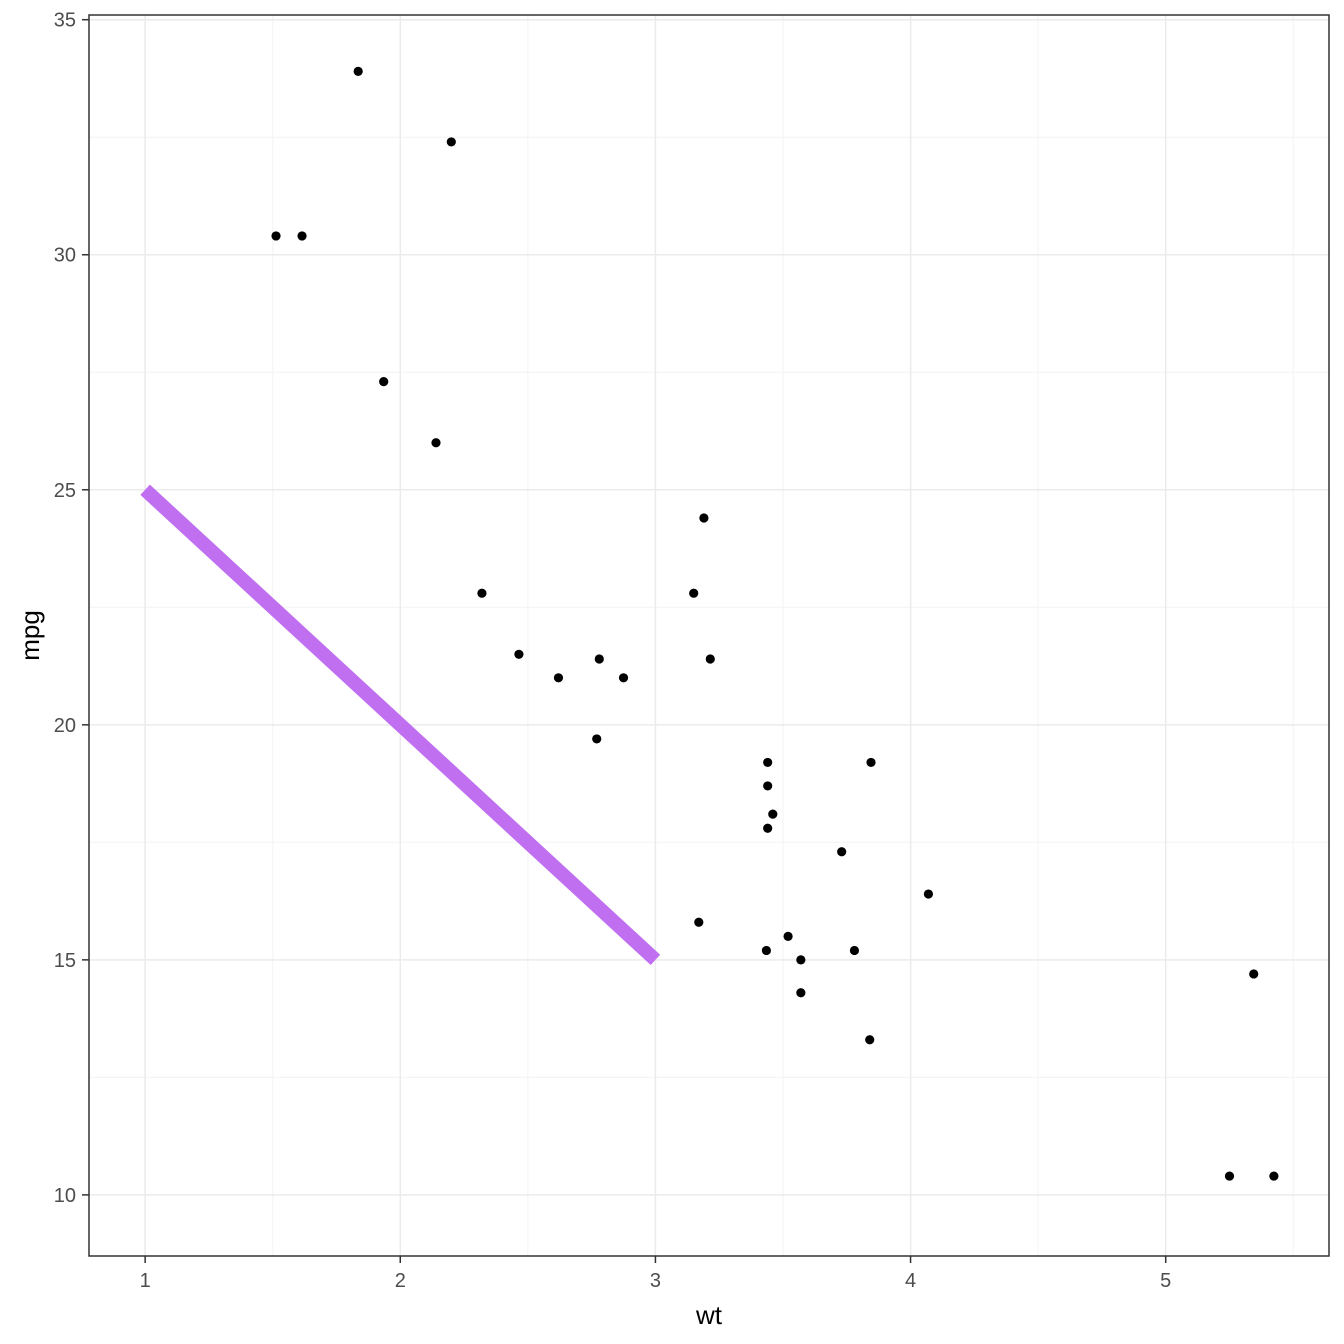 The width and height of the screenshot is (1344, 1344). I want to click on x-tick-label: 5, so click(1165, 1281).